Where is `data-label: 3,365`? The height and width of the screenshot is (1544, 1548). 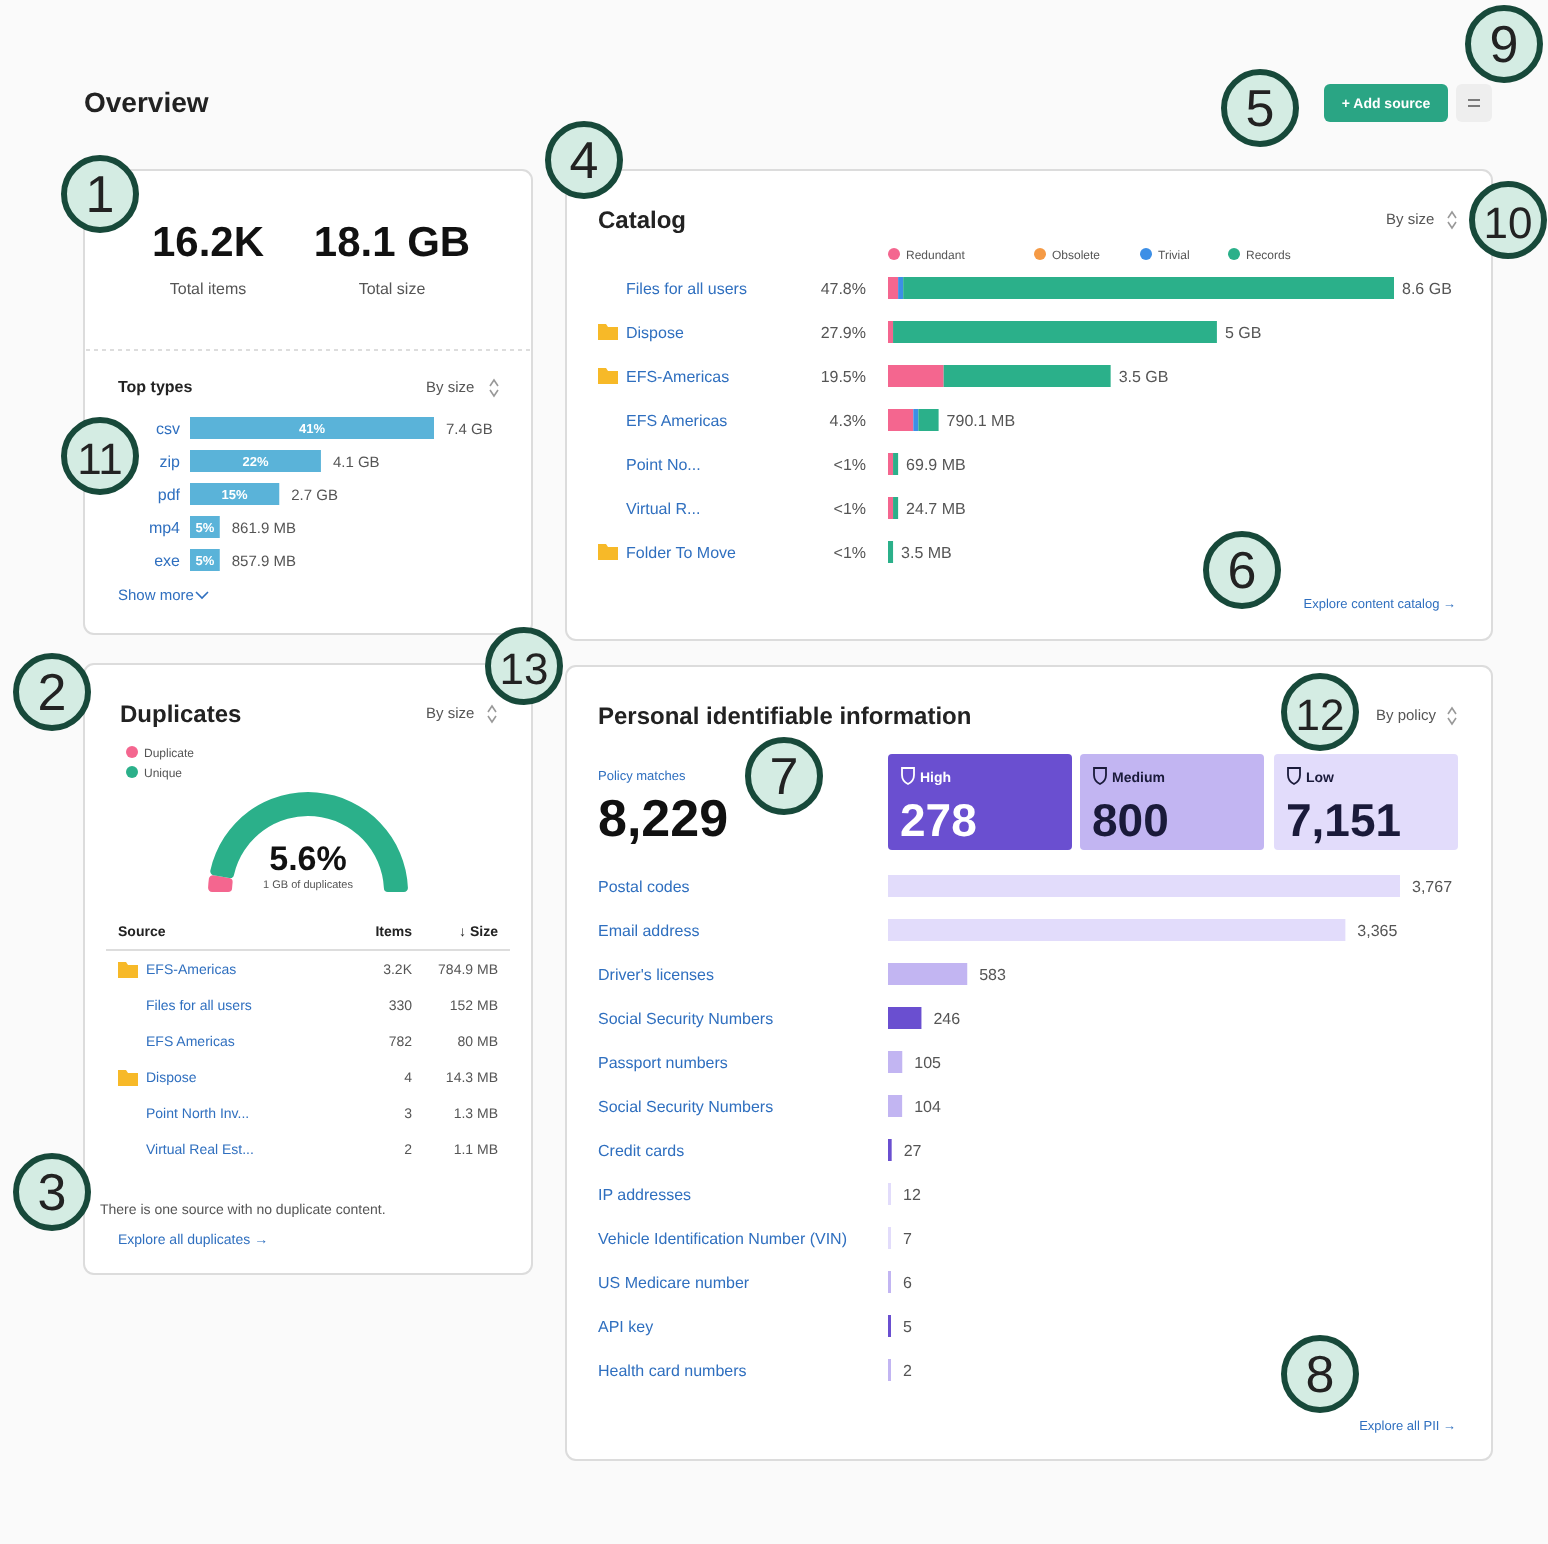
data-label: 3,365 is located at coordinates (1378, 931).